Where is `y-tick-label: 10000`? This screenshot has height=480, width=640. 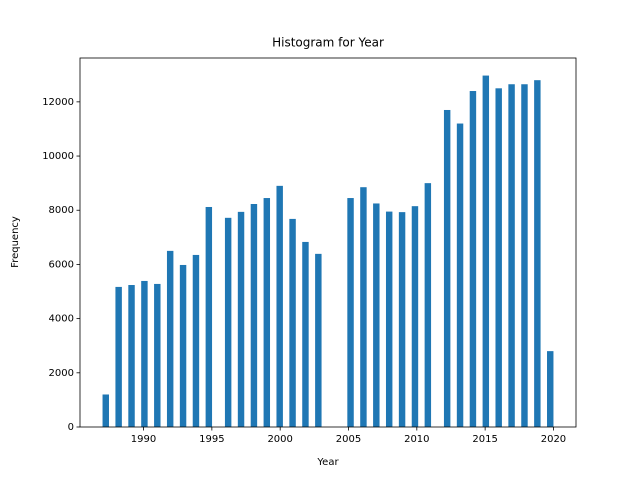 y-tick-label: 10000 is located at coordinates (58, 156).